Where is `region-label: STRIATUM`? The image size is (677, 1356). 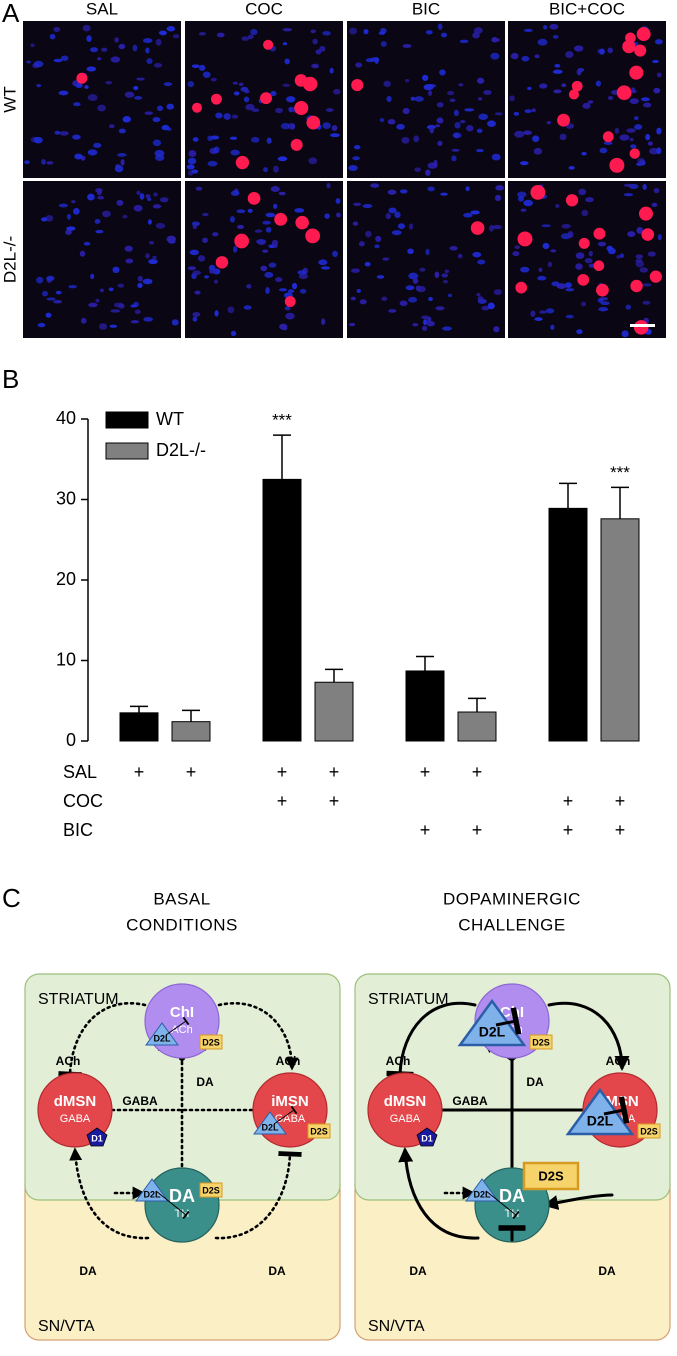
region-label: STRIATUM is located at coordinates (408, 999).